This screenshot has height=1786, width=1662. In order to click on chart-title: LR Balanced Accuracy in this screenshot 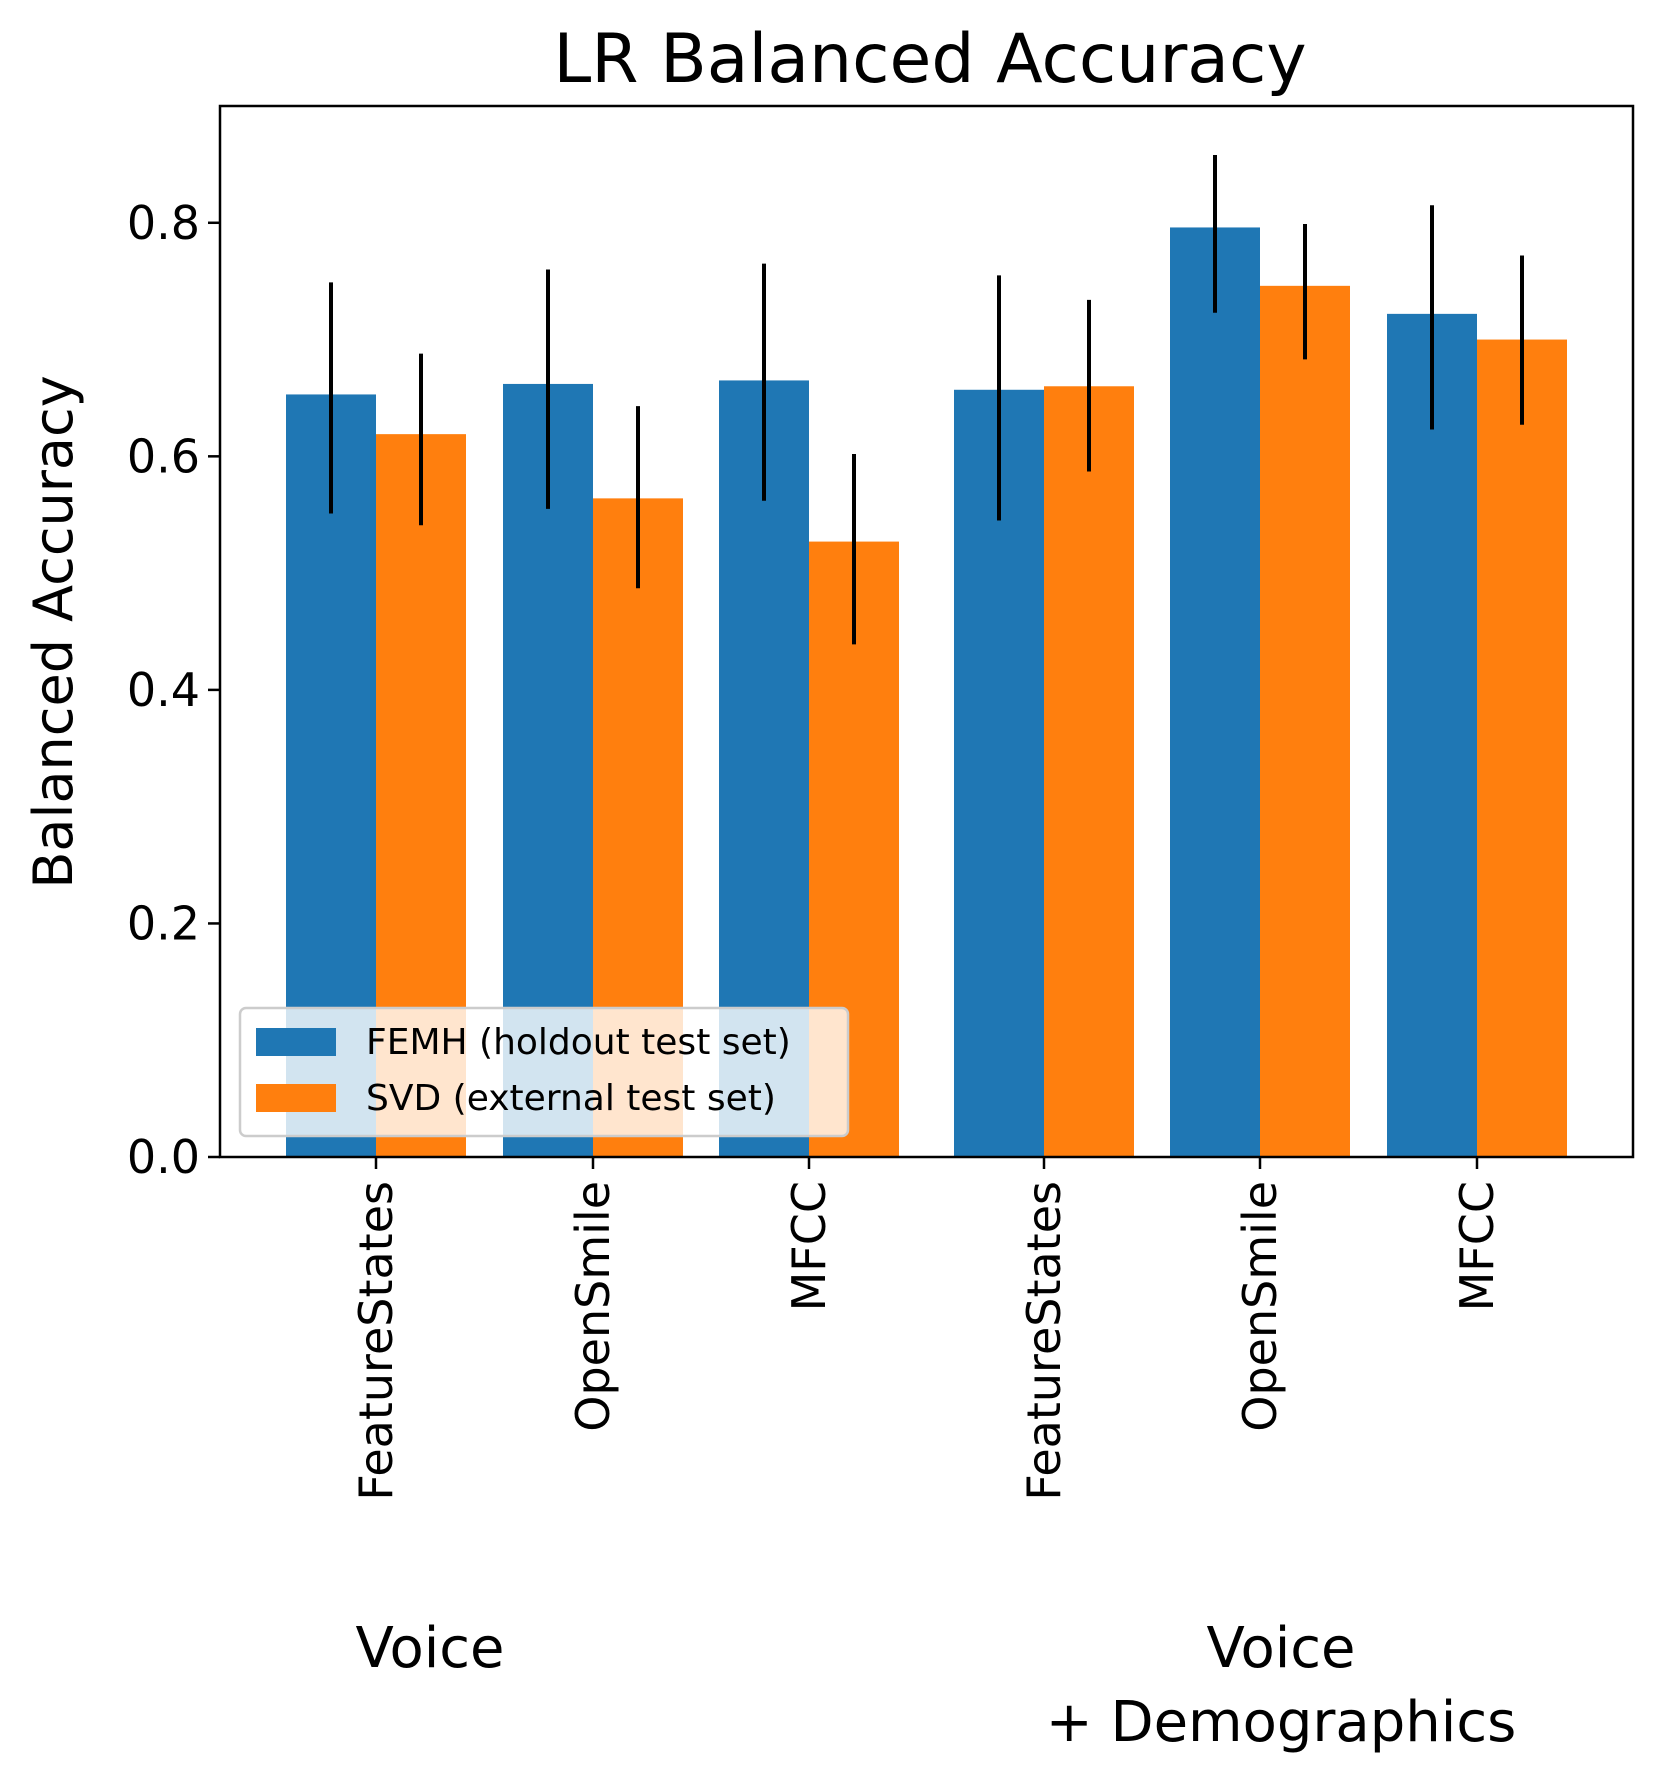, I will do `click(929, 59)`.